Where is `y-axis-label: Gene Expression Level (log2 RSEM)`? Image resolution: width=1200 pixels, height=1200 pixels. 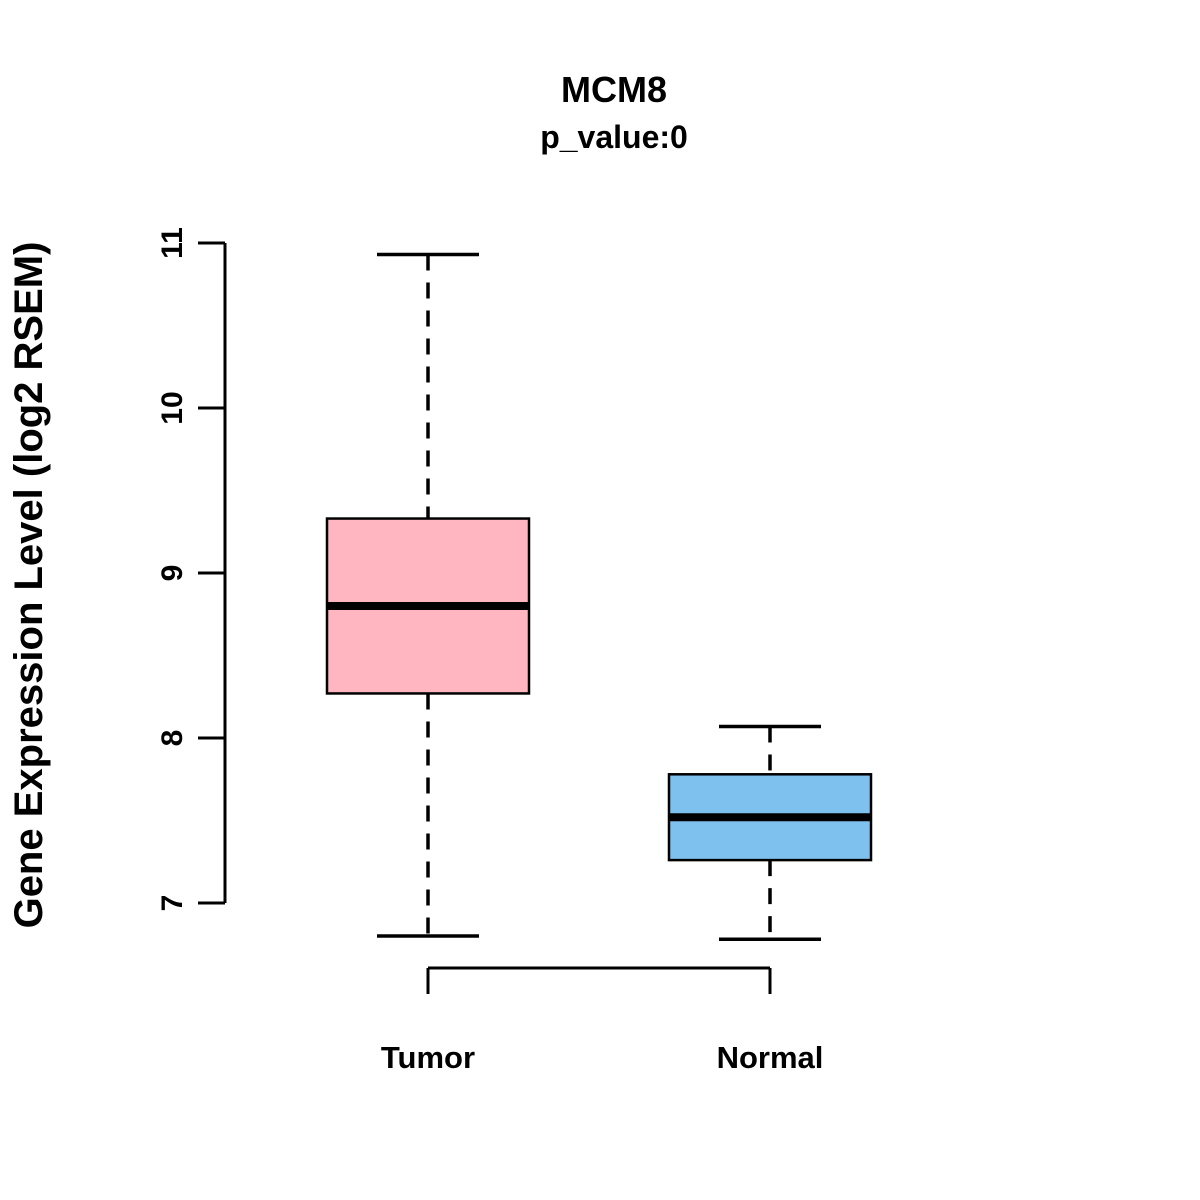
y-axis-label: Gene Expression Level (log2 RSEM) is located at coordinates (29, 585).